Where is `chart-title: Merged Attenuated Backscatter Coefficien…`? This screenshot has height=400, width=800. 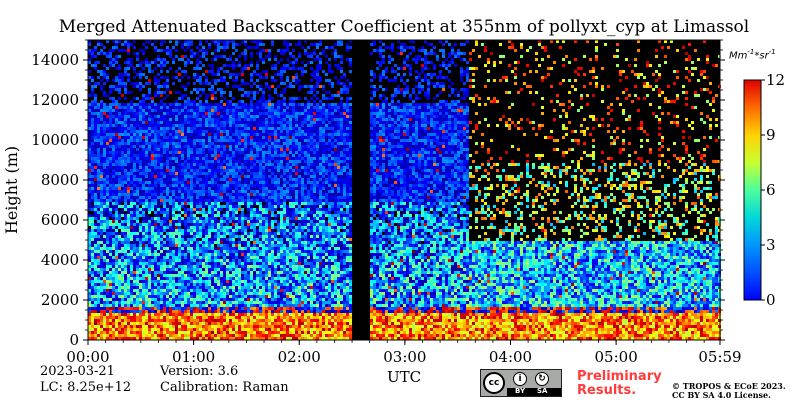
chart-title: Merged Attenuated Backscatter Coefficien… is located at coordinates (404, 27).